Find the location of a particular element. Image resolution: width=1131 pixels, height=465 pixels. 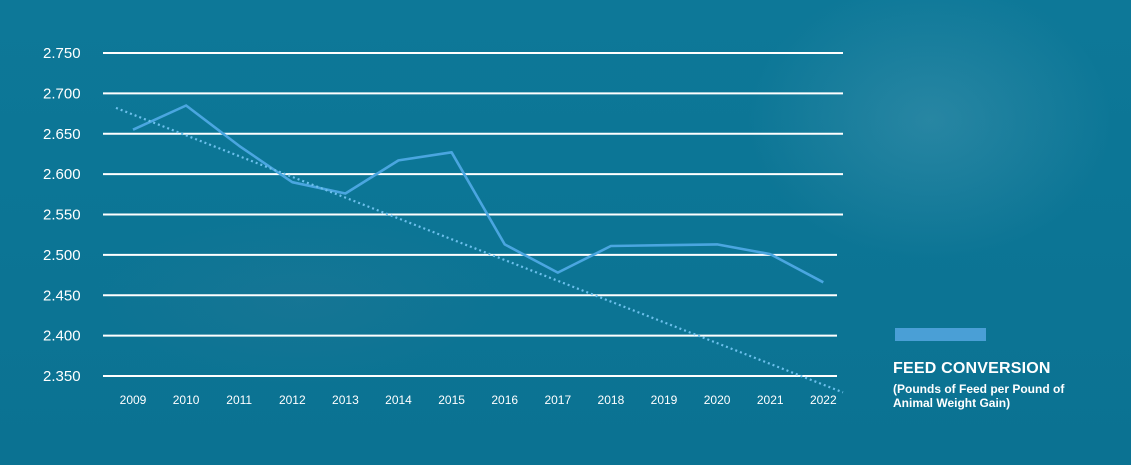

y-tick-label: 2.350 is located at coordinates (62, 376).